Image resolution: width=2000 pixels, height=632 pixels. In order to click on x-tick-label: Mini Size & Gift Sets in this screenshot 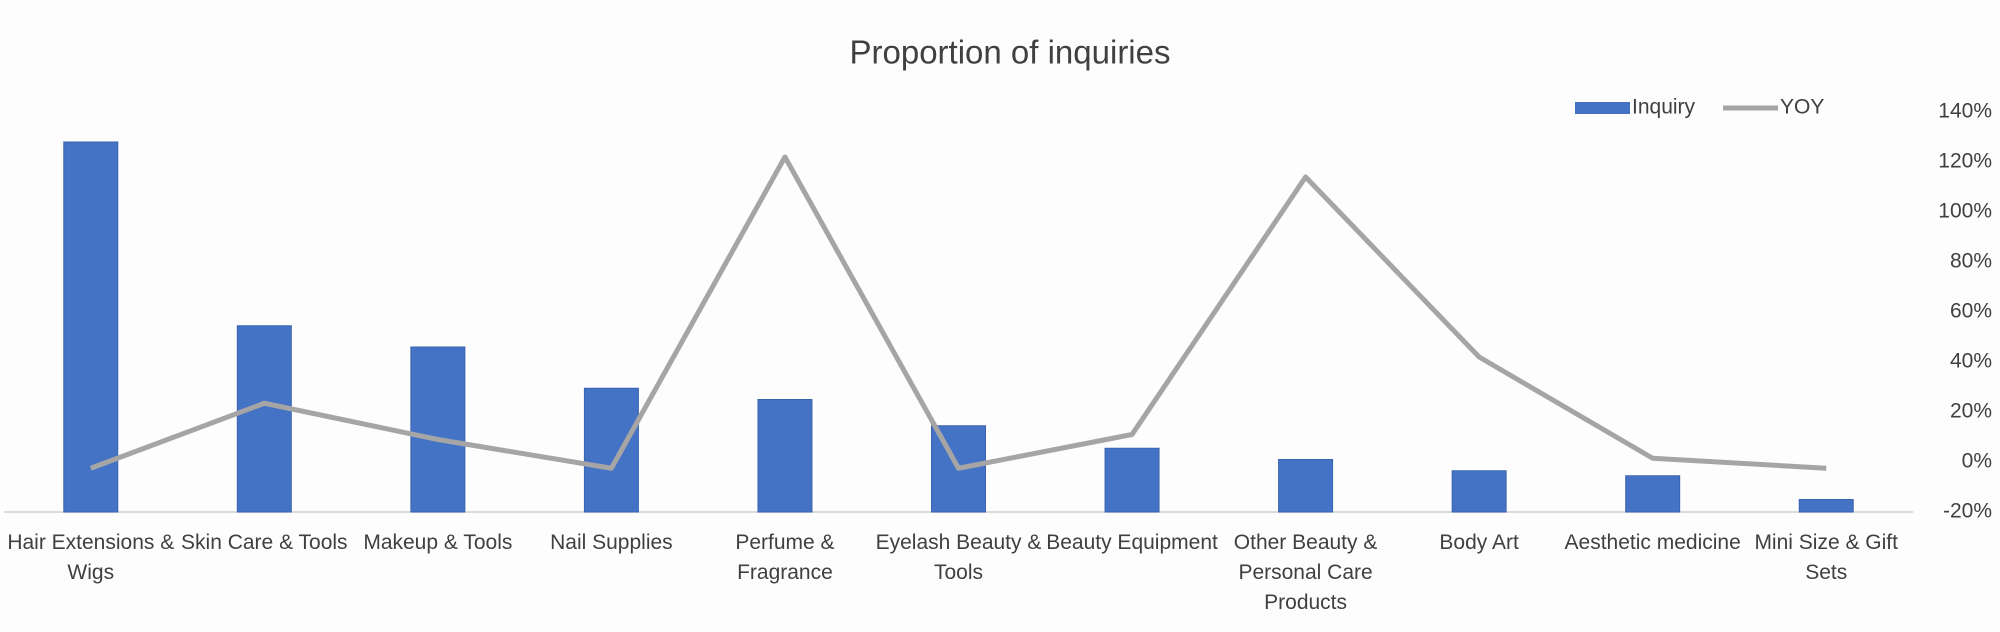, I will do `click(1826, 557)`.